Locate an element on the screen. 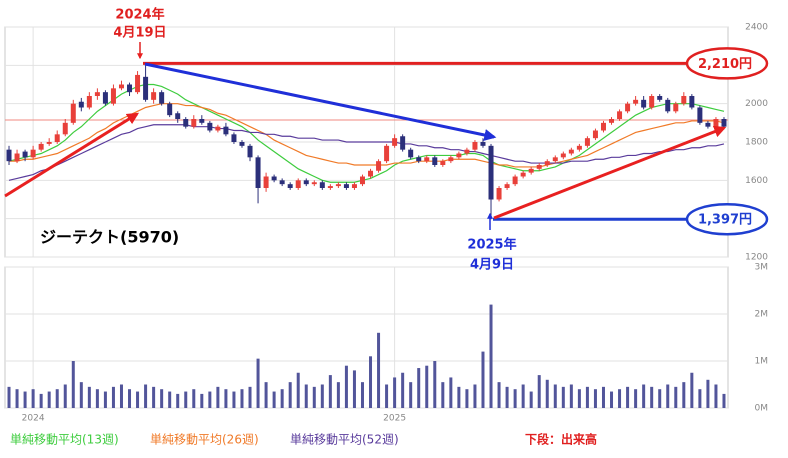 This screenshot has height=458, width=788. y-tick-label: 0M is located at coordinates (762, 409).